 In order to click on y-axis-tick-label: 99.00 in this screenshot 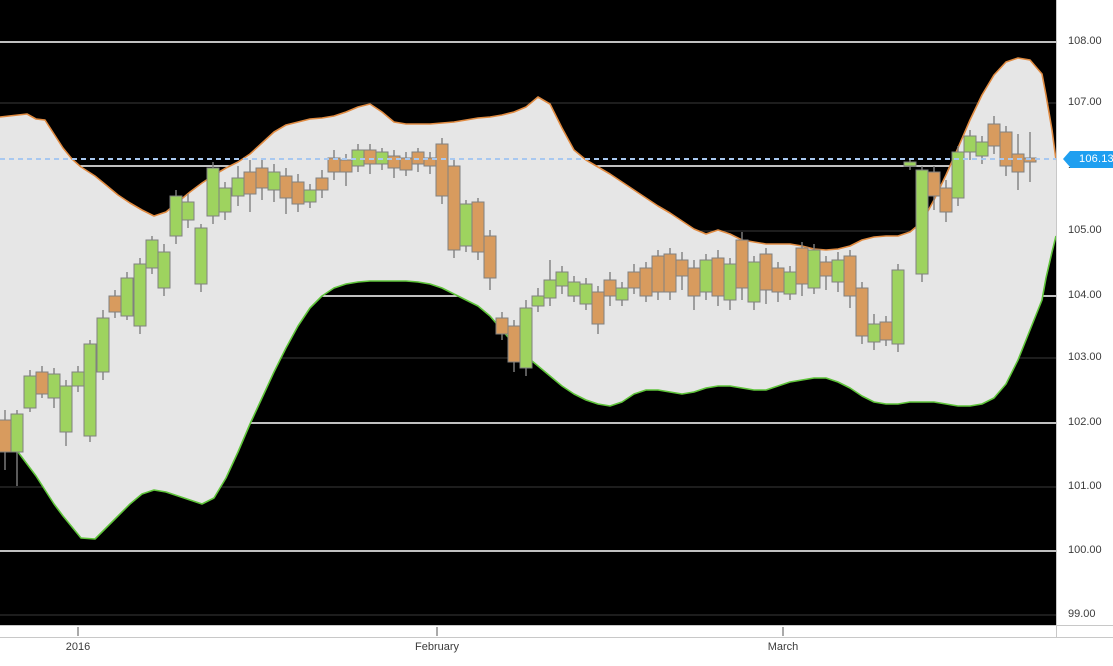, I will do `click(1082, 614)`.